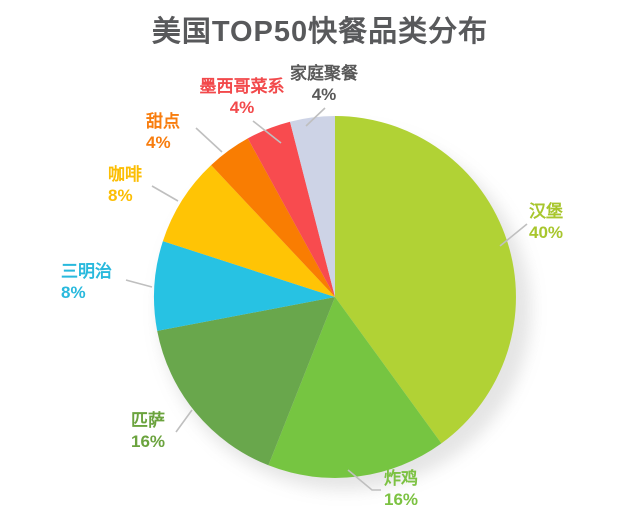  I want to click on slice-label-fried-chicken-name: 炸鸡, so click(401, 478).